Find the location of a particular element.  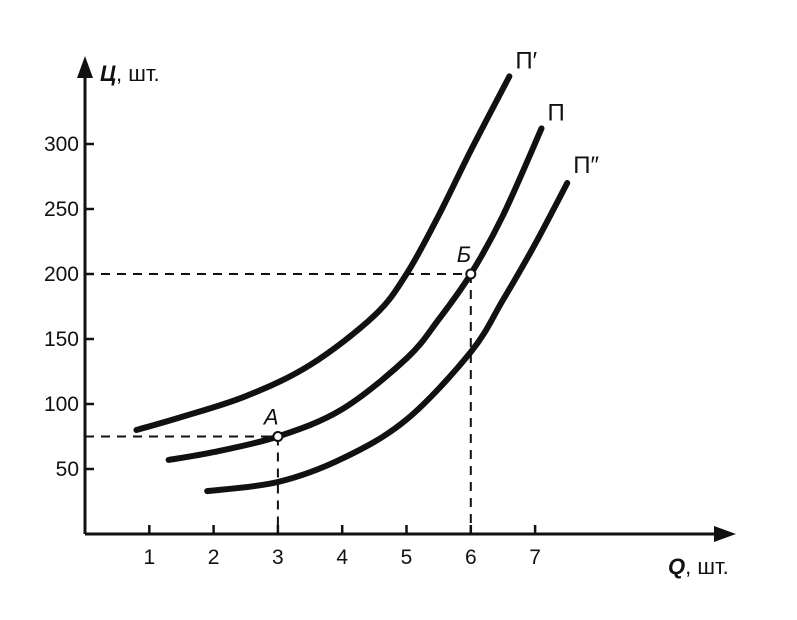

y-tick-label-250: 250 is located at coordinates (61, 209).